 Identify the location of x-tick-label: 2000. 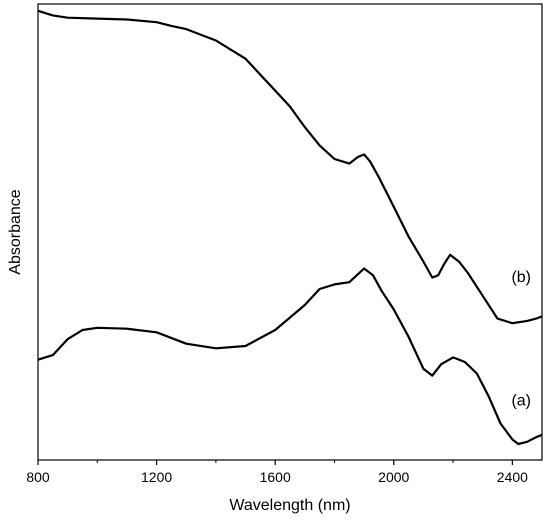
(393, 477).